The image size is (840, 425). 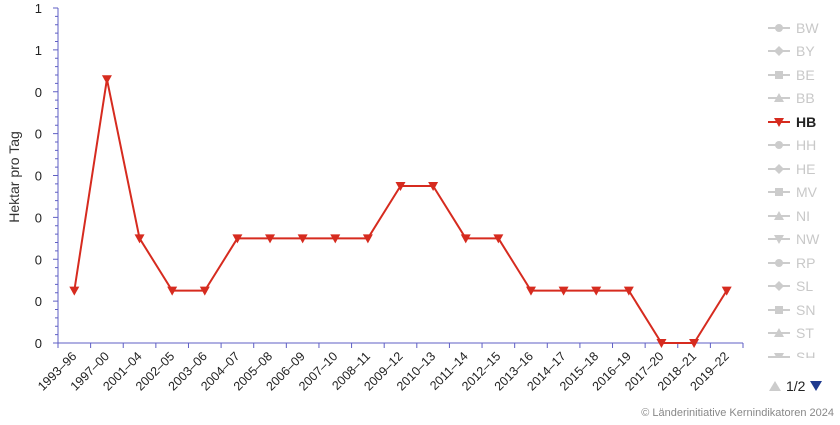 I want to click on legend-item-sh: SH, so click(x=803, y=351).